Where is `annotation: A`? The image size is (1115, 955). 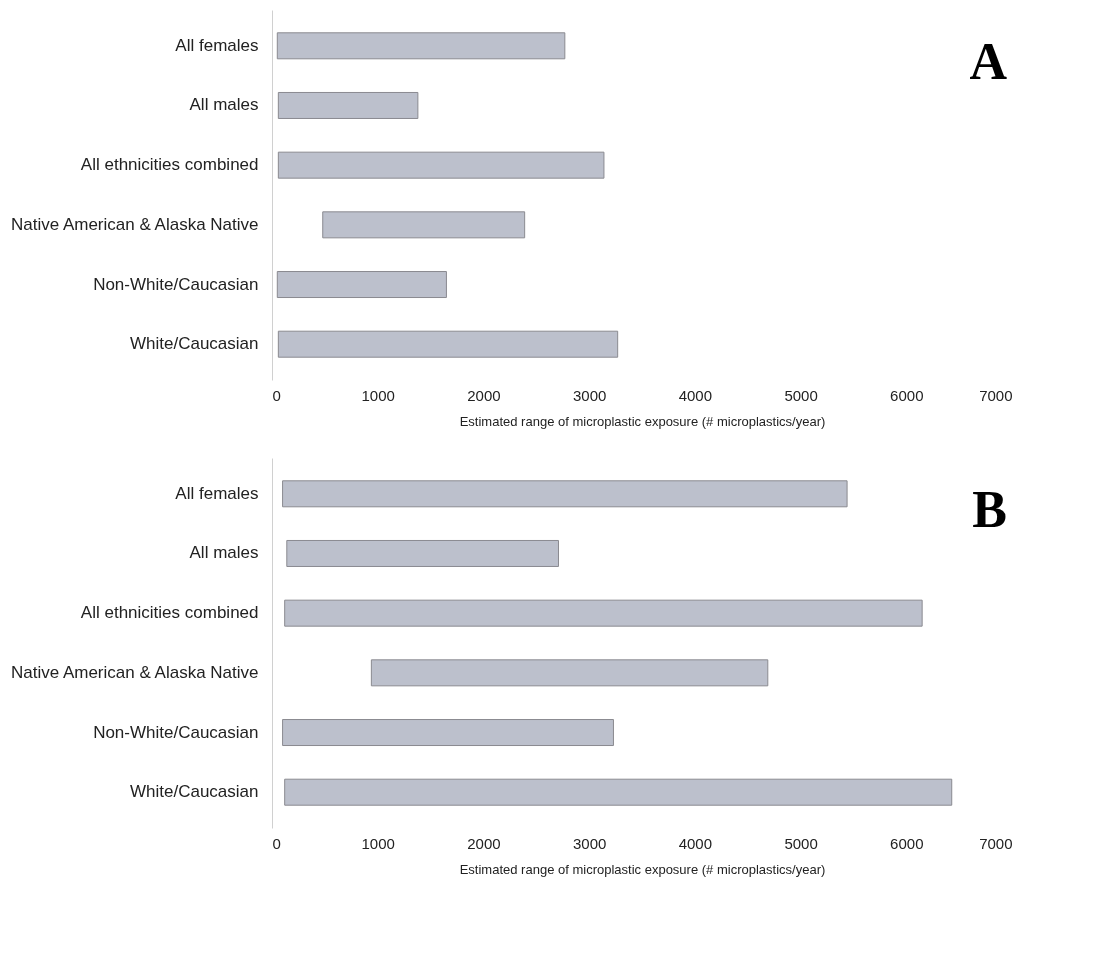 annotation: A is located at coordinates (988, 61).